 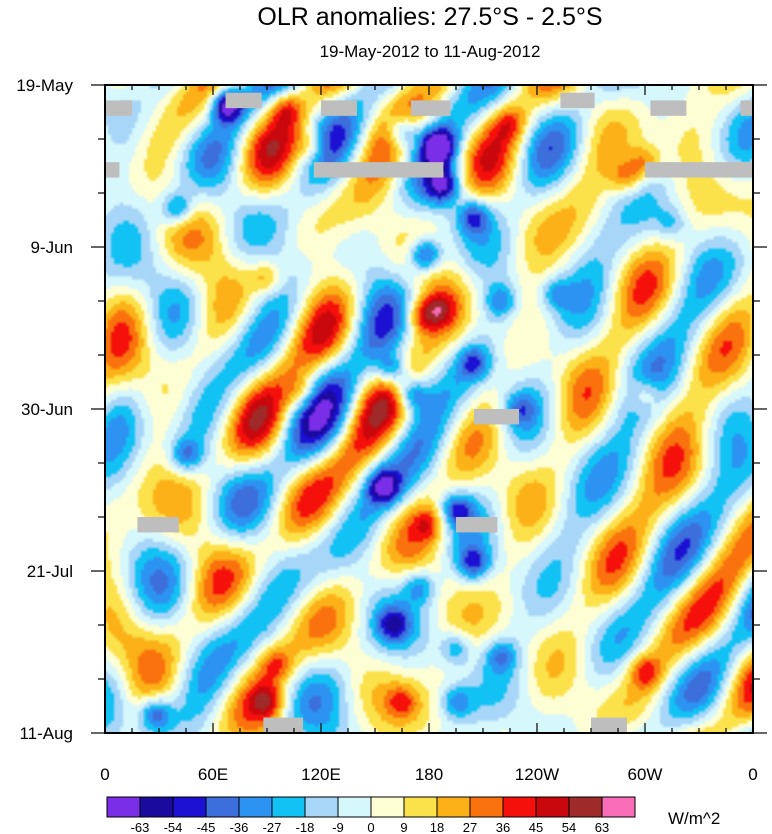 I want to click on y-tick-label: 11-Aug, so click(x=46, y=733).